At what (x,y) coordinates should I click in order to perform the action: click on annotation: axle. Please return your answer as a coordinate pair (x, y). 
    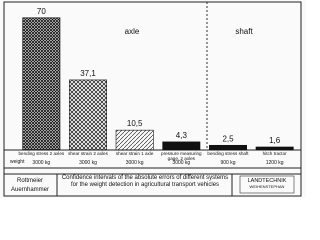
    Looking at the image, I should click on (132, 31).